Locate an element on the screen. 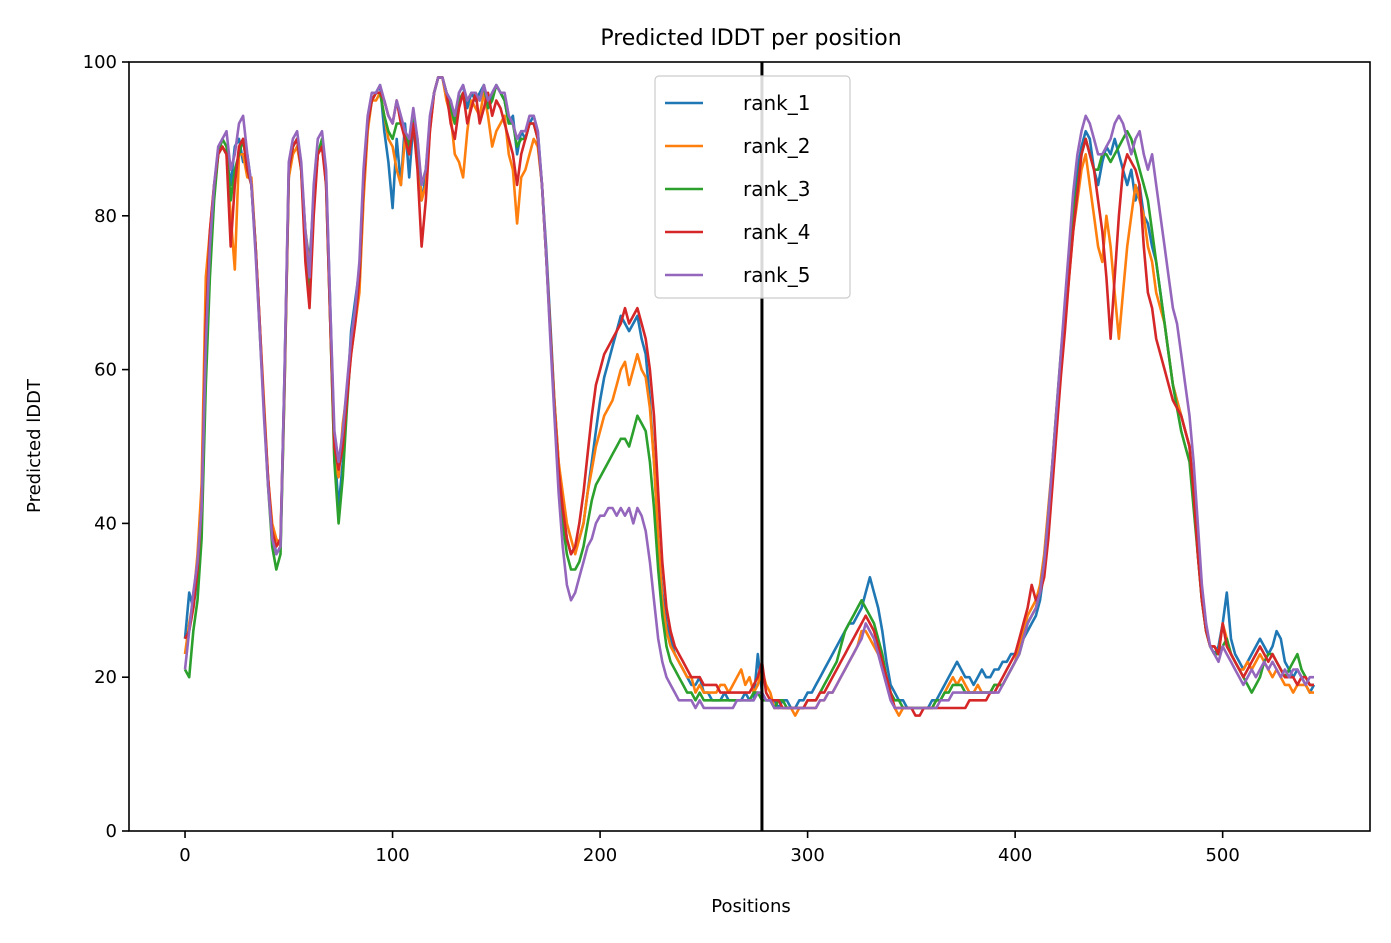 This screenshot has height=943, width=1391. y-tick-label: 80 is located at coordinates (105, 216).